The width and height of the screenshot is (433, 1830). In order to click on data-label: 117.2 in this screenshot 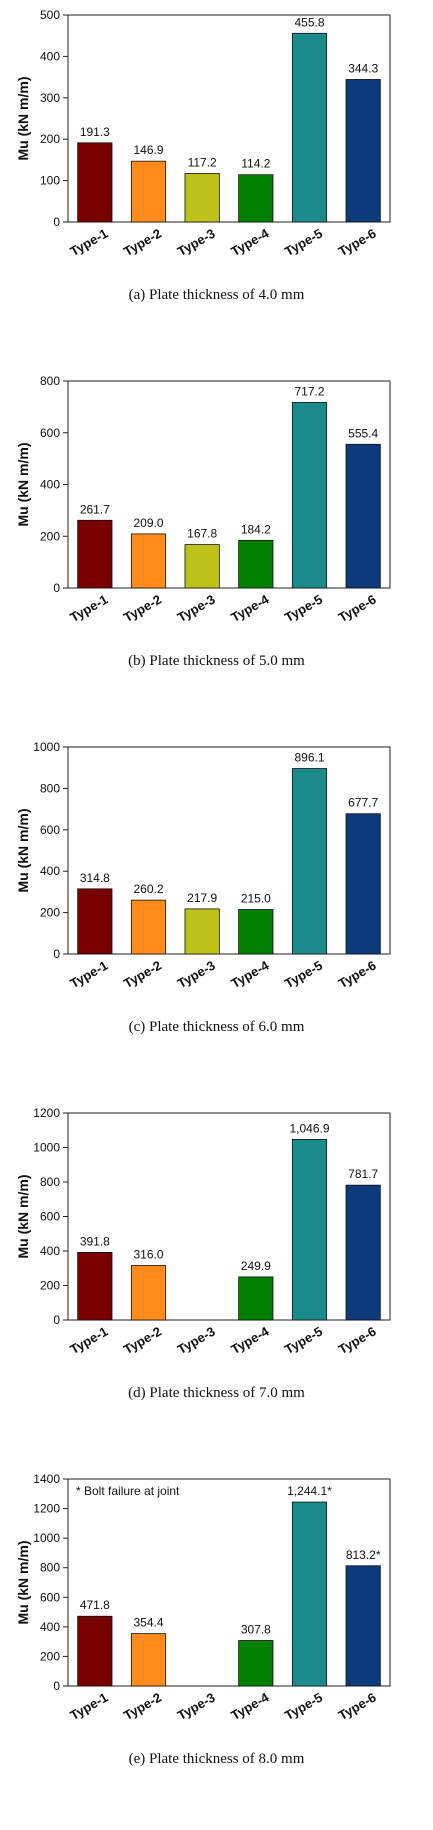, I will do `click(202, 162)`.